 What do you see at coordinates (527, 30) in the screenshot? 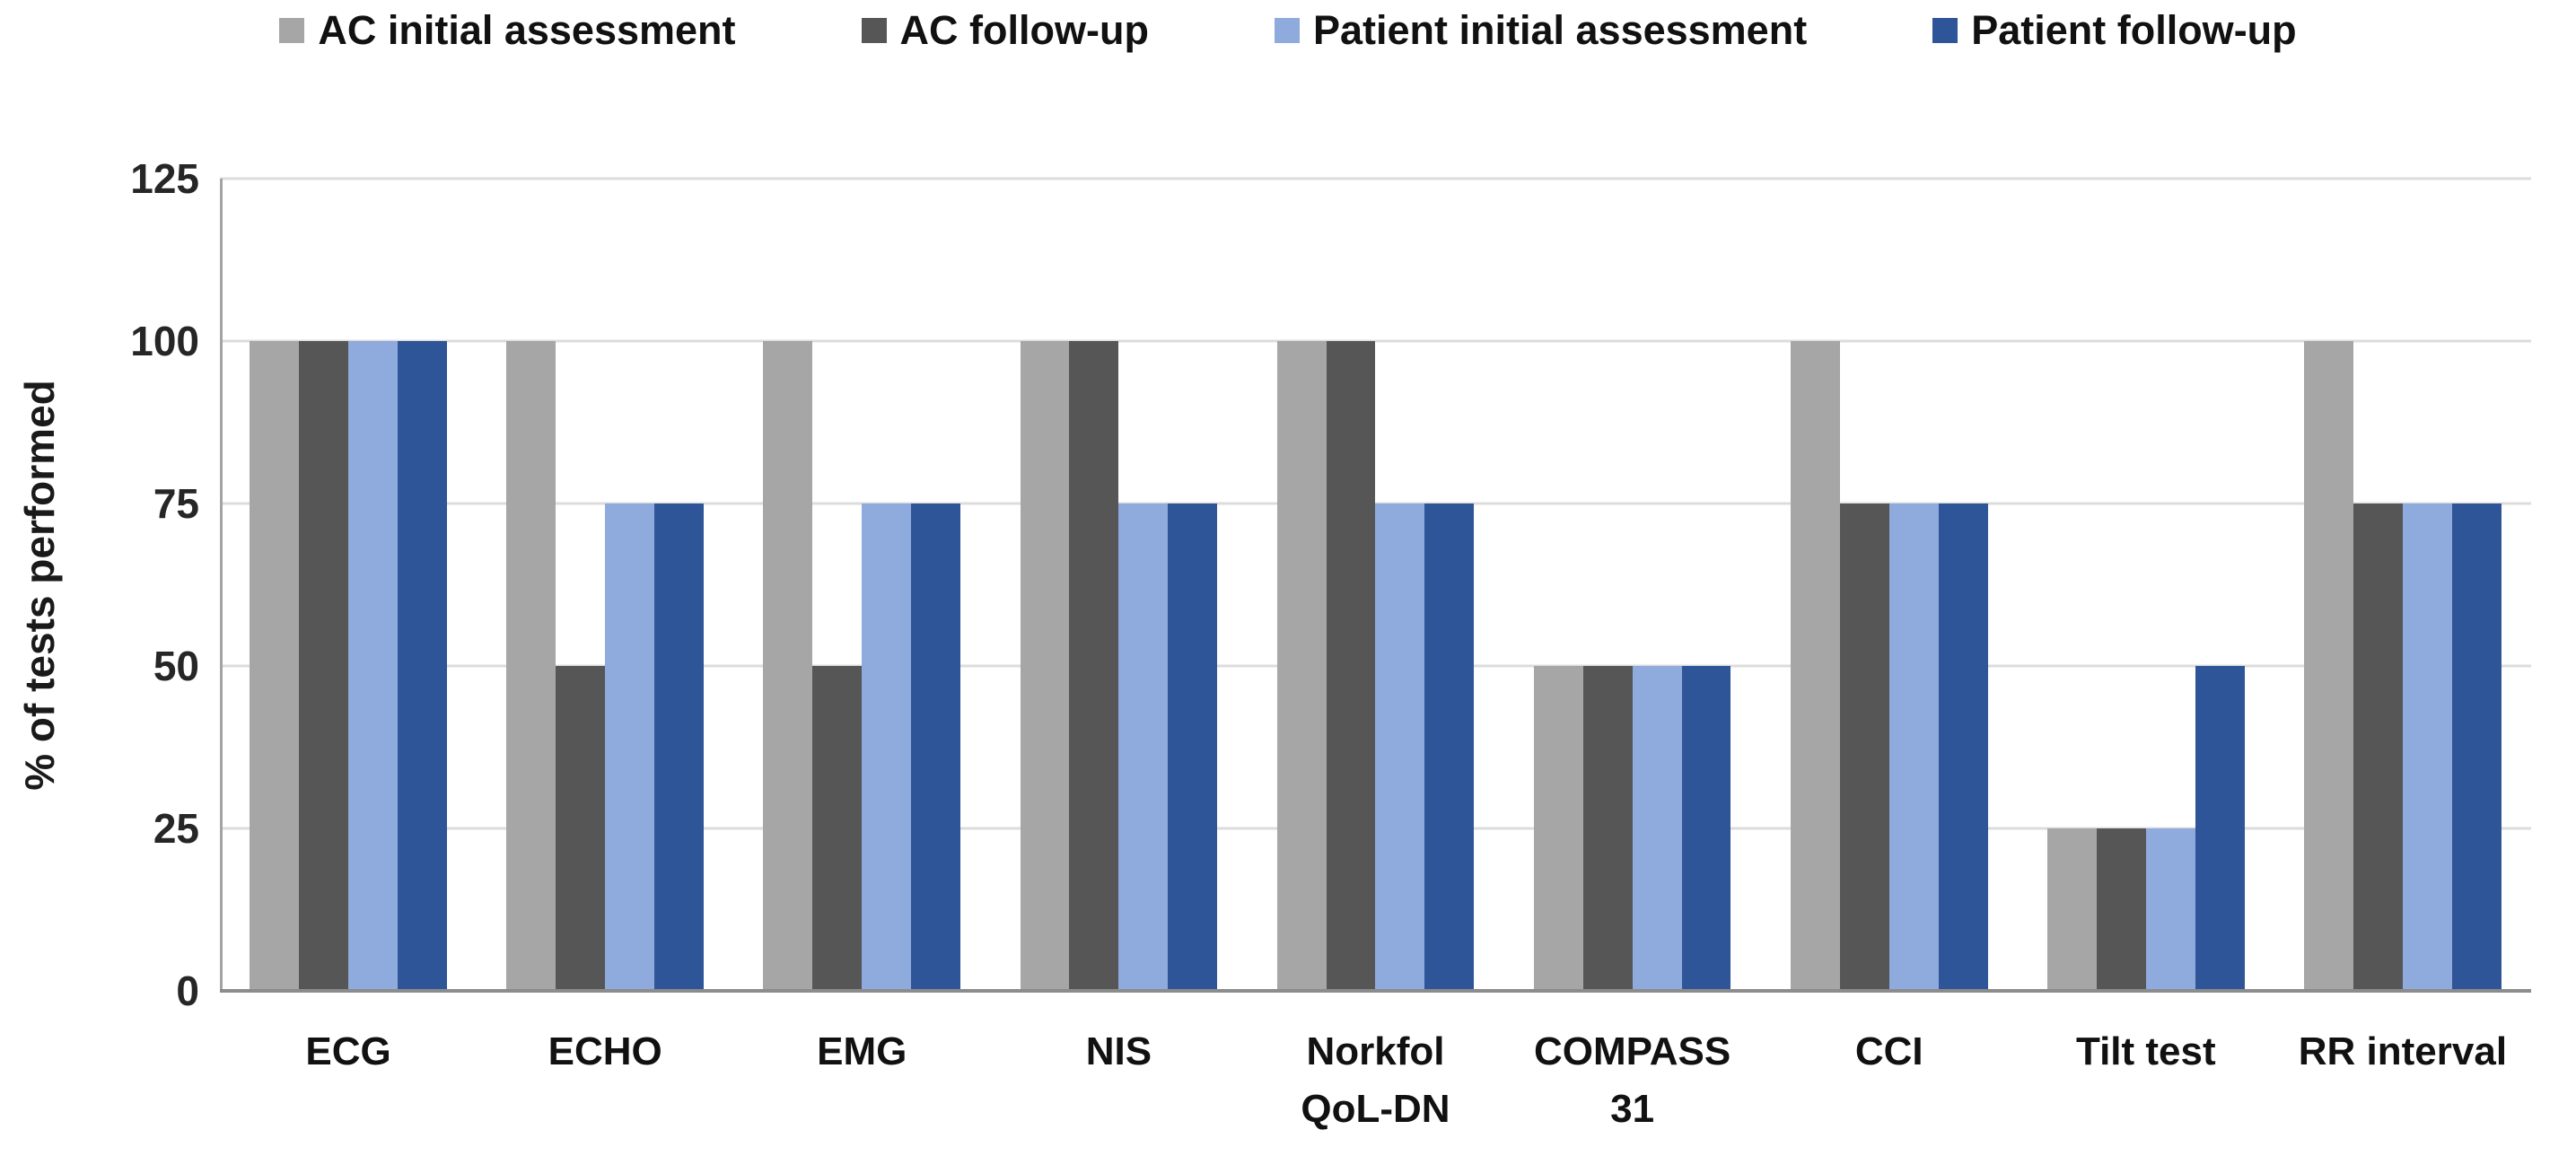
I see `legend-label: AC initial assessment` at bounding box center [527, 30].